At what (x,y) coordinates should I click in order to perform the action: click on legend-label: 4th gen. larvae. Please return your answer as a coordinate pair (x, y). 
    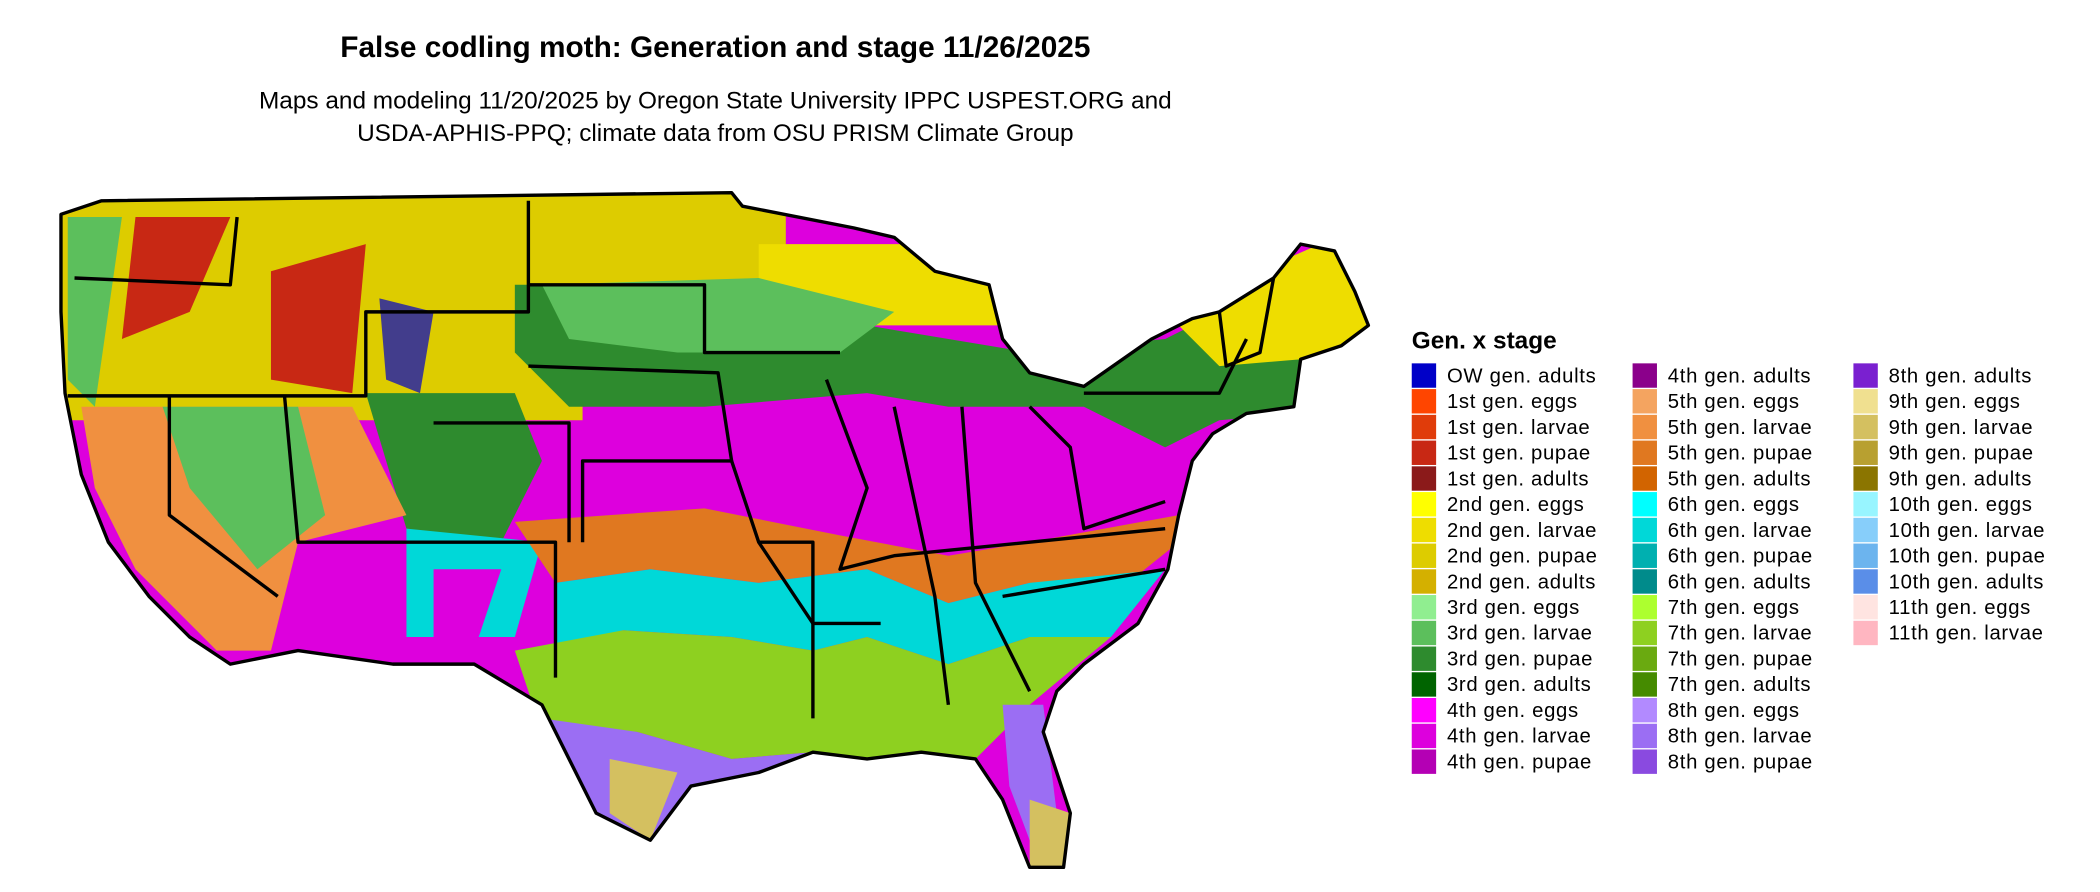
    Looking at the image, I should click on (1519, 737).